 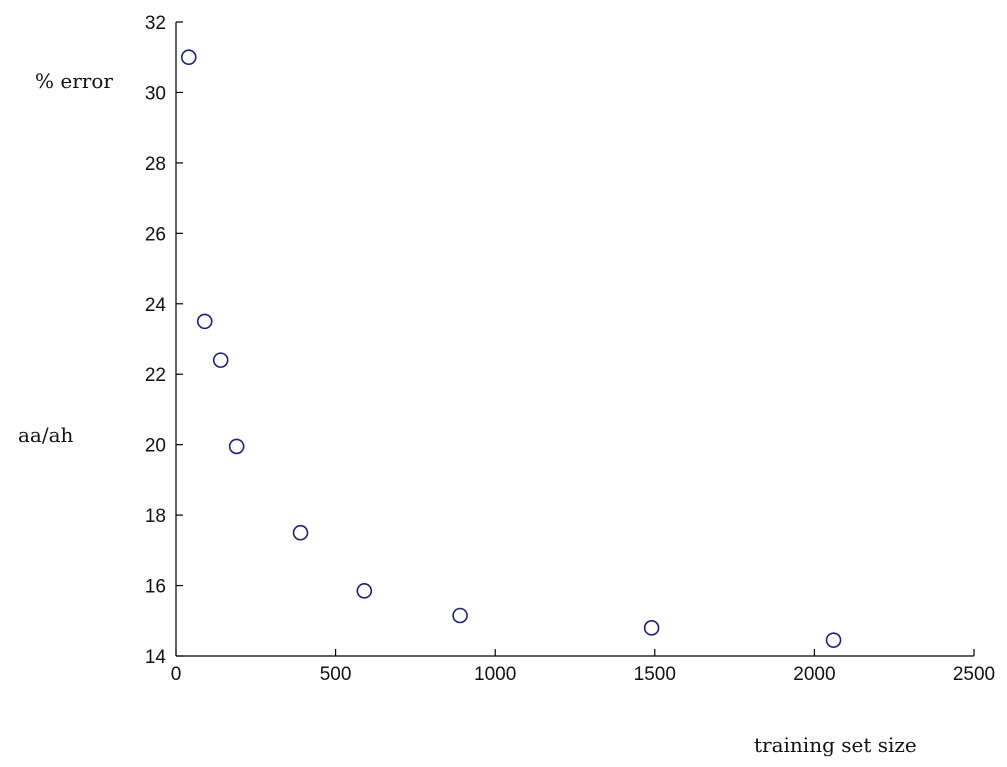 I want to click on y-ticks: 14 16 18 20 22 24 26 28 30 32, so click(x=164, y=340).